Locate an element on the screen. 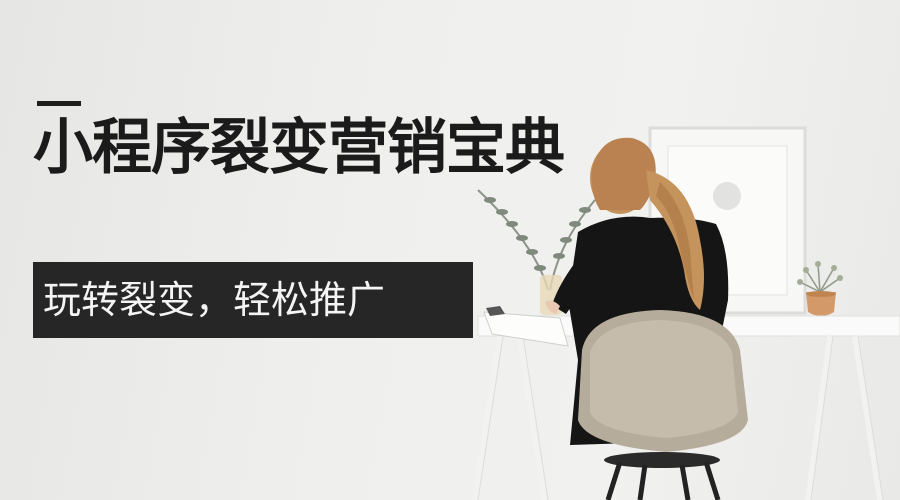  banner-tagline: 玩转裂变，轻松推广 is located at coordinates (214, 300).